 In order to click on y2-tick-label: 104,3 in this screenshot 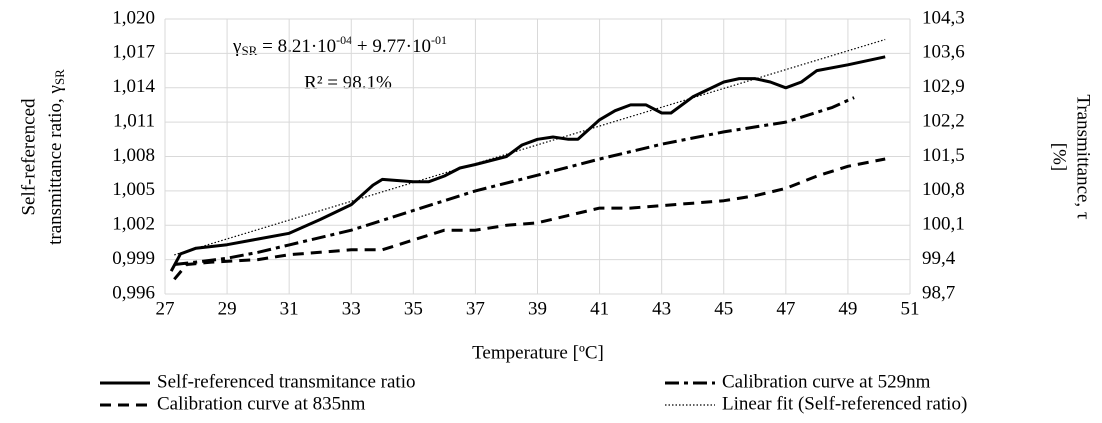, I will do `click(943, 17)`.